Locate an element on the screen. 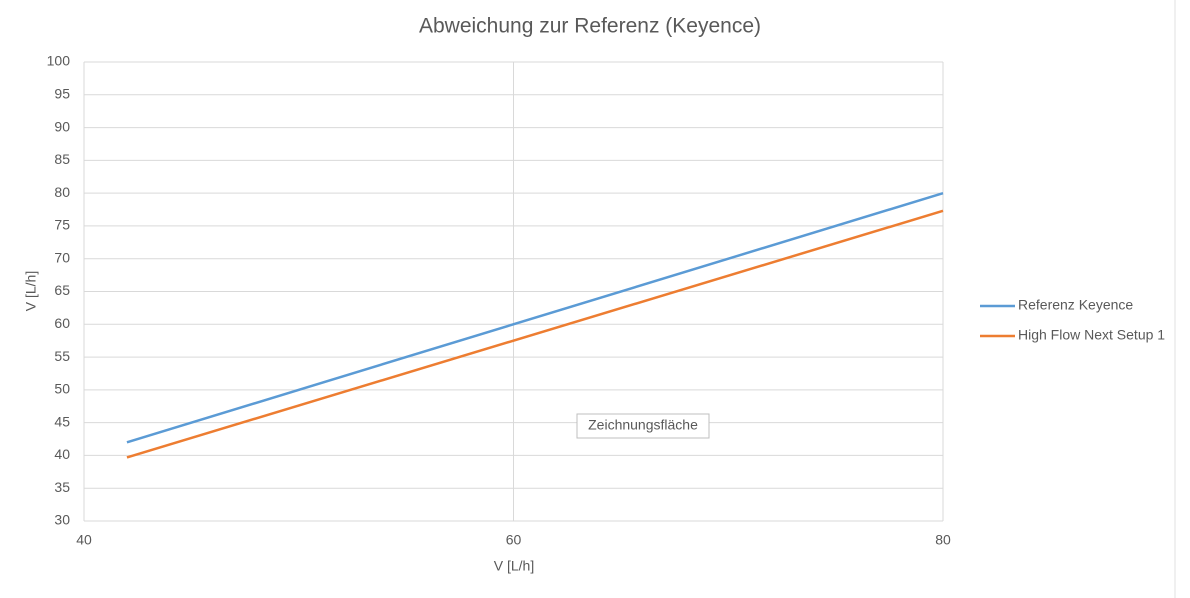 The height and width of the screenshot is (598, 1190). y-tick-label: 30 is located at coordinates (62, 520).